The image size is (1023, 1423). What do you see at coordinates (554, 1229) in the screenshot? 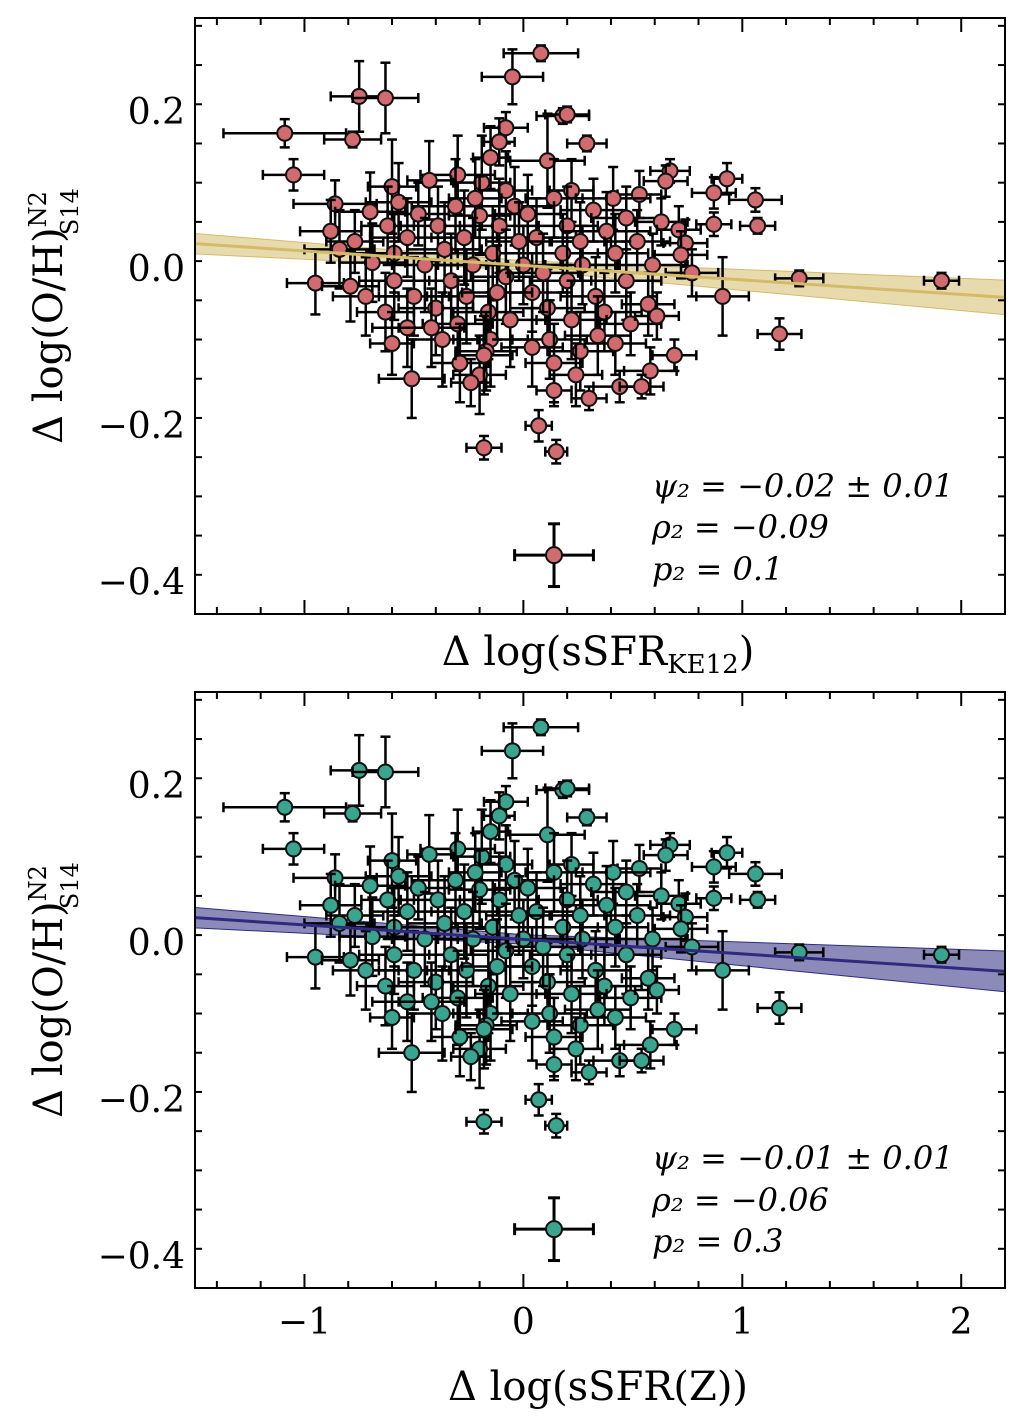
I see `bottom-error-example` at bounding box center [554, 1229].